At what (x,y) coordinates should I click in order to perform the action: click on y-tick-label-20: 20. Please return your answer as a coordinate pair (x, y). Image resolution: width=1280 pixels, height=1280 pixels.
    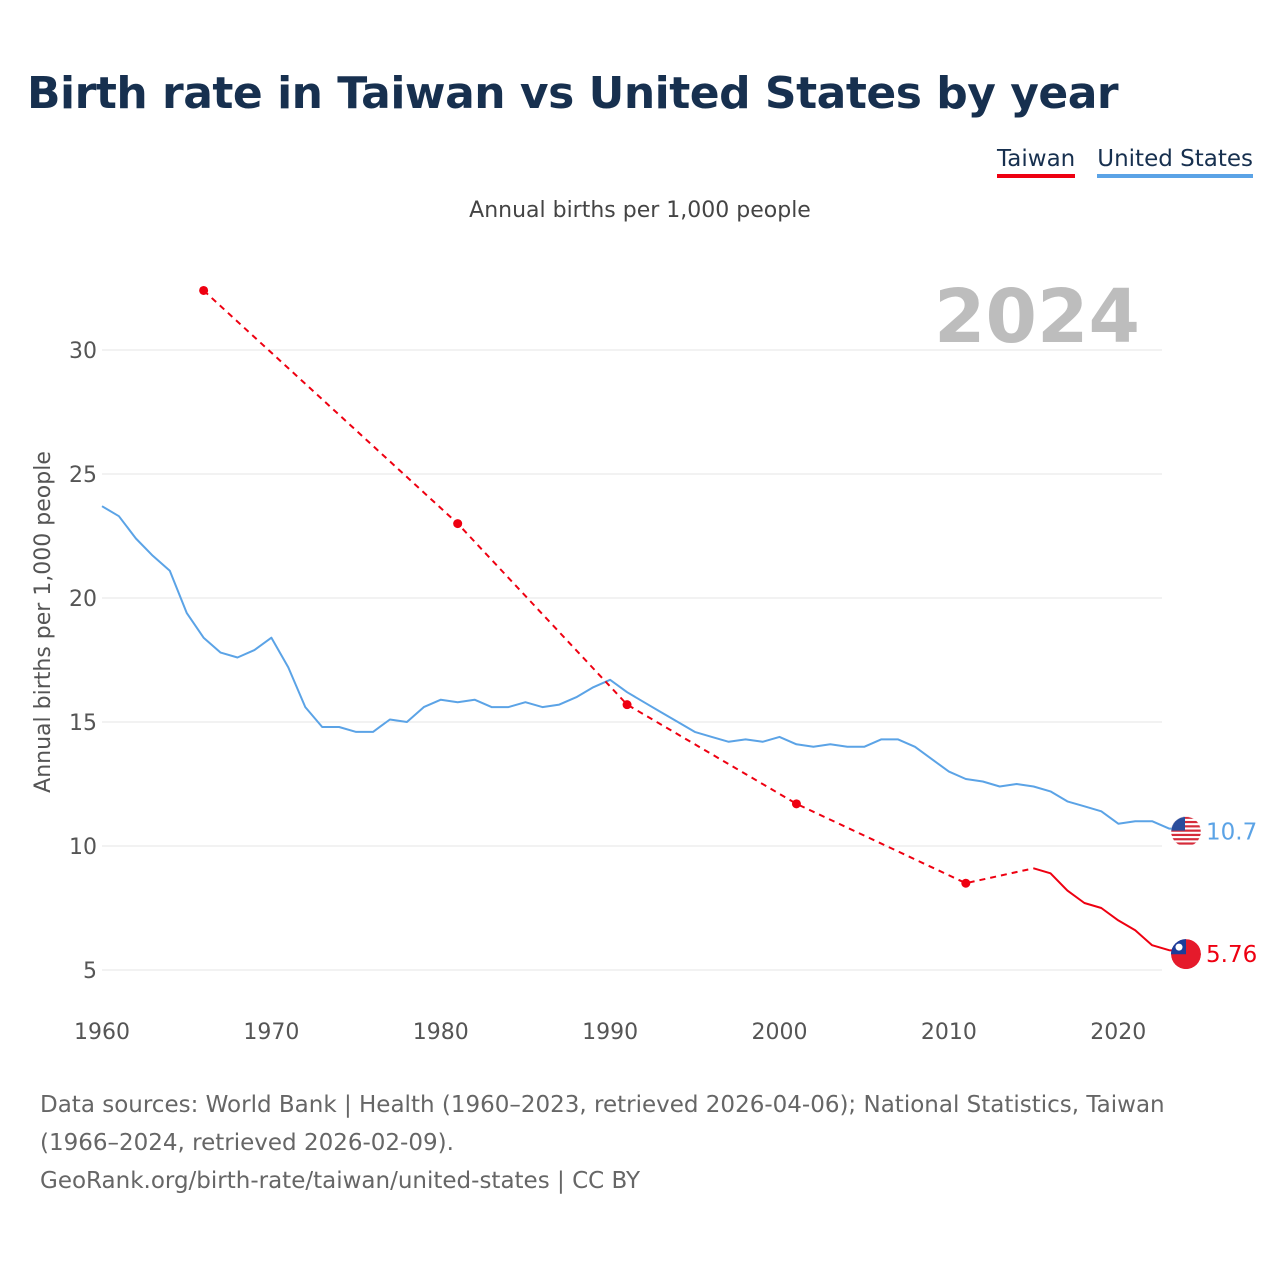
    Looking at the image, I should click on (83, 599).